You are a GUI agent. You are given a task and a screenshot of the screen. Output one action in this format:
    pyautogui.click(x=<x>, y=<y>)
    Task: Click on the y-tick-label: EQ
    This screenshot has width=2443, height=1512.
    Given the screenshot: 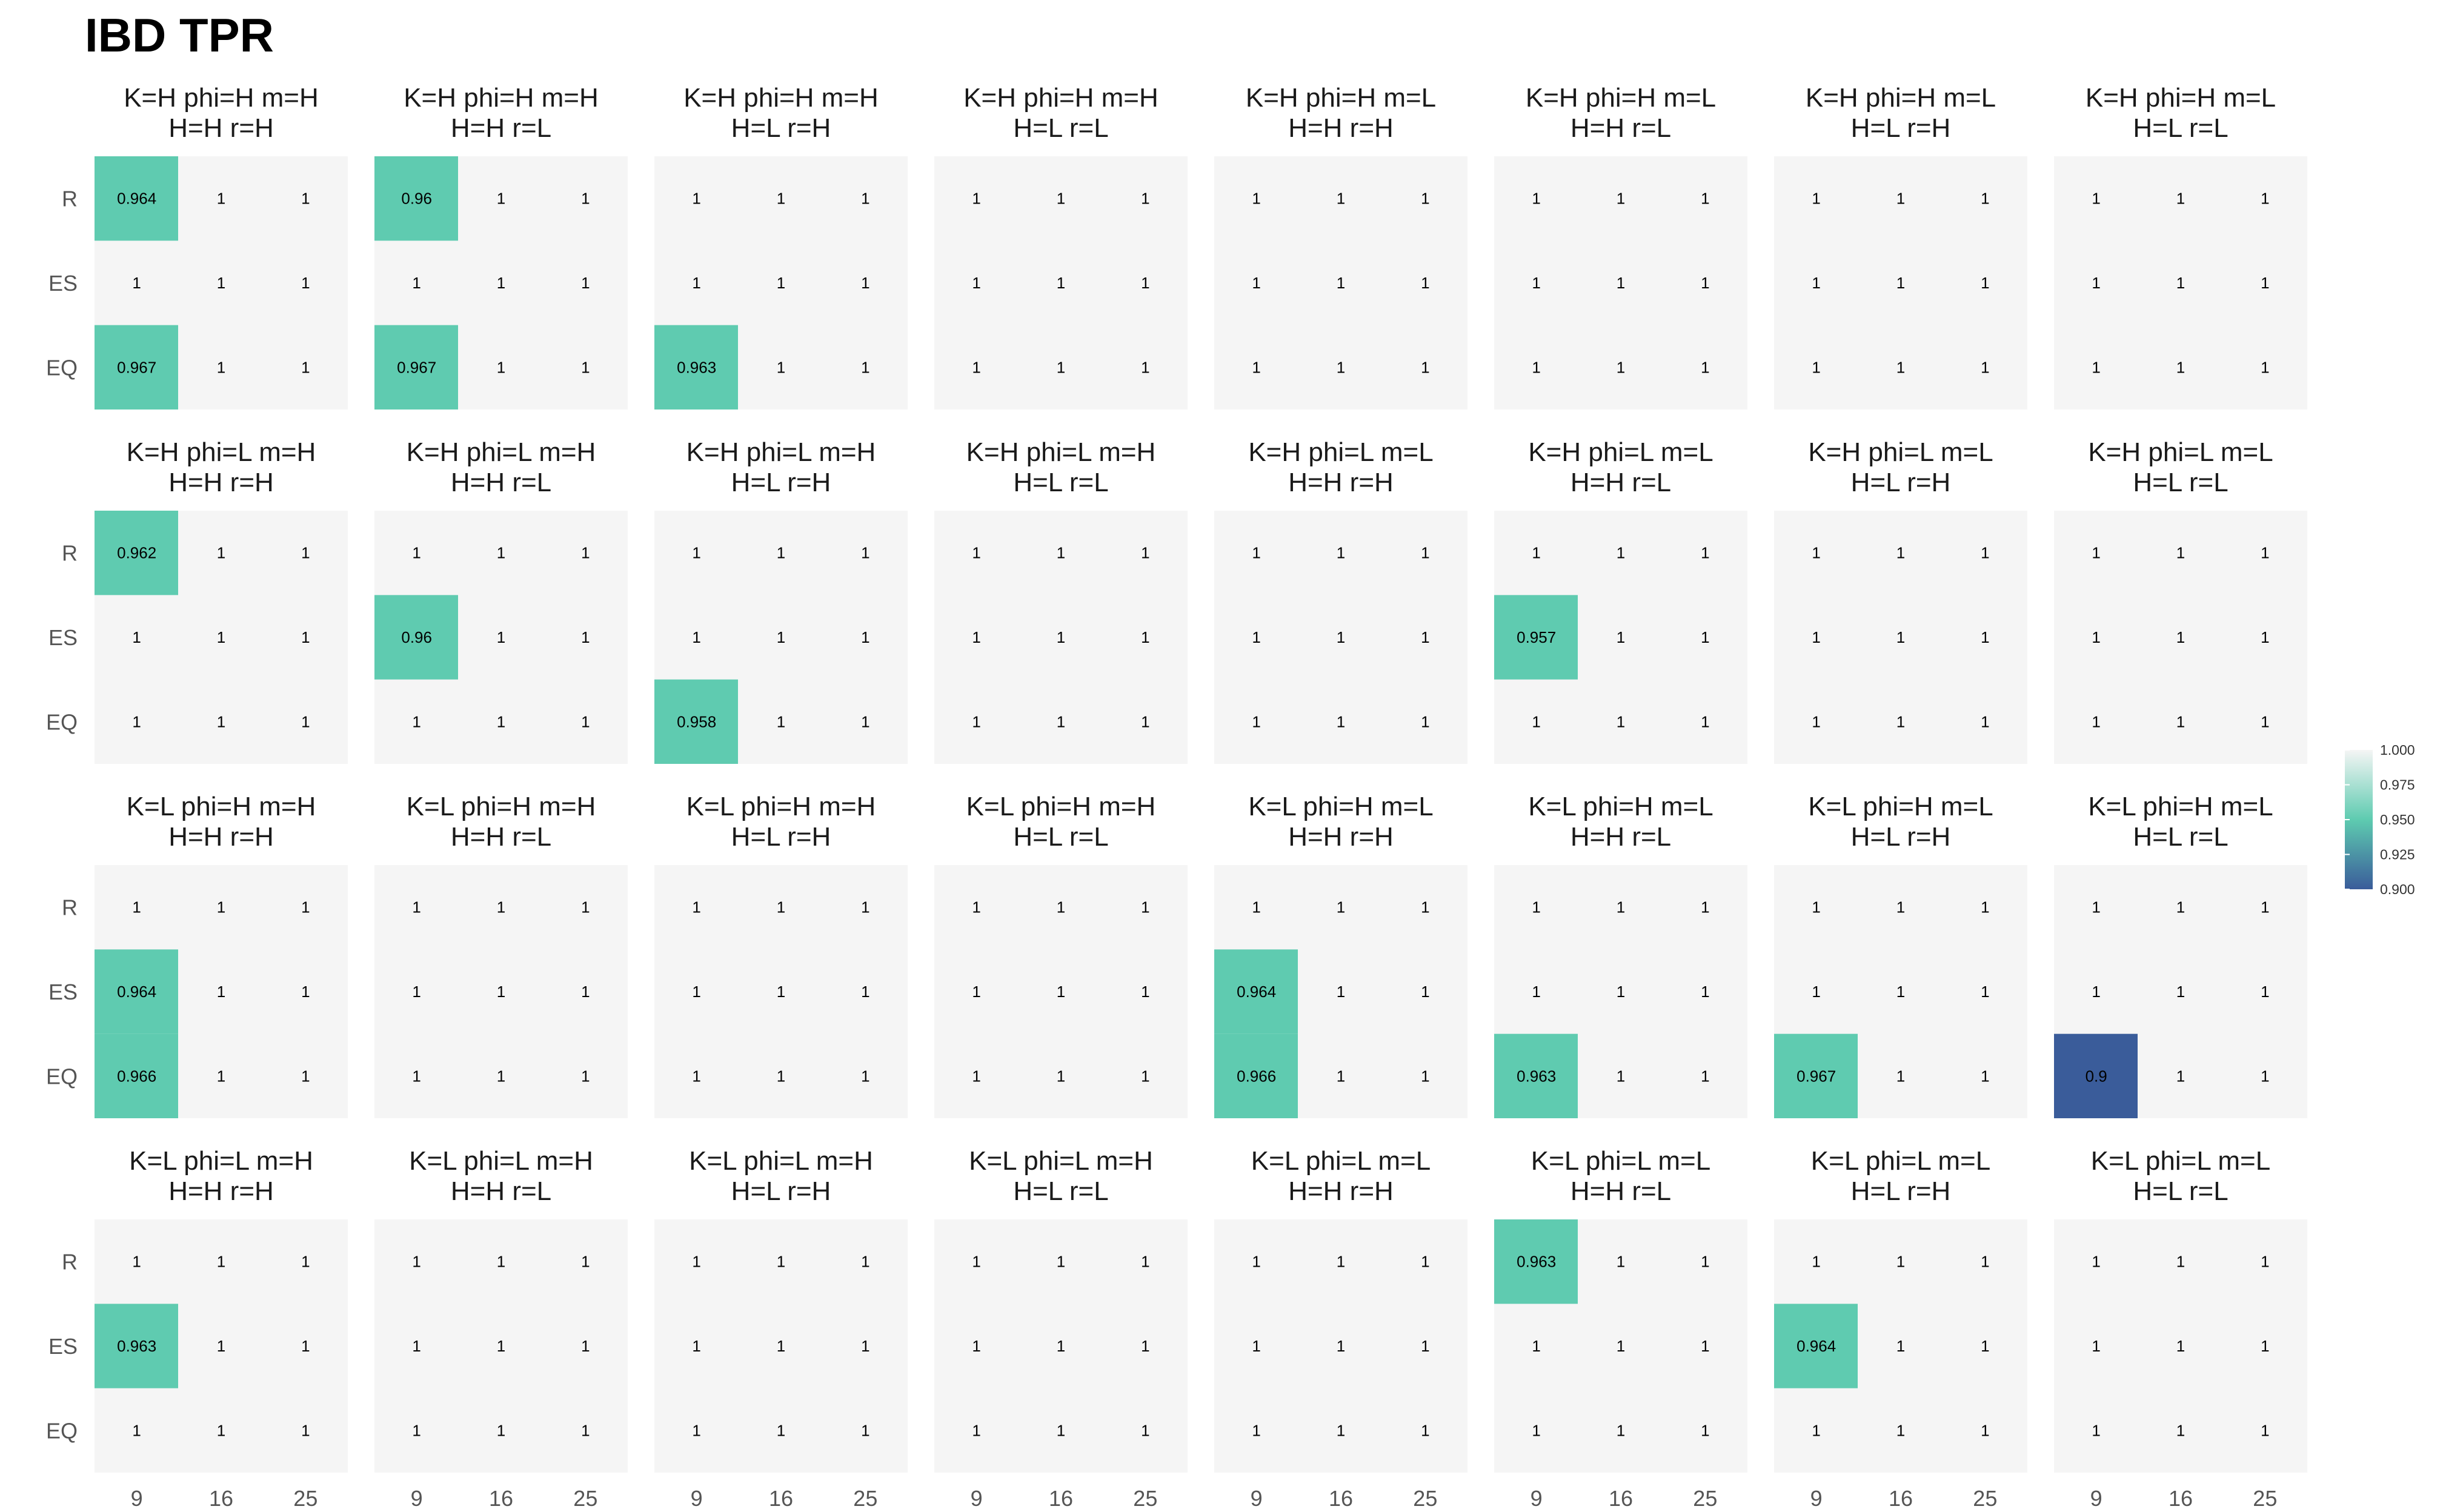 What is the action you would take?
    pyautogui.click(x=62, y=367)
    